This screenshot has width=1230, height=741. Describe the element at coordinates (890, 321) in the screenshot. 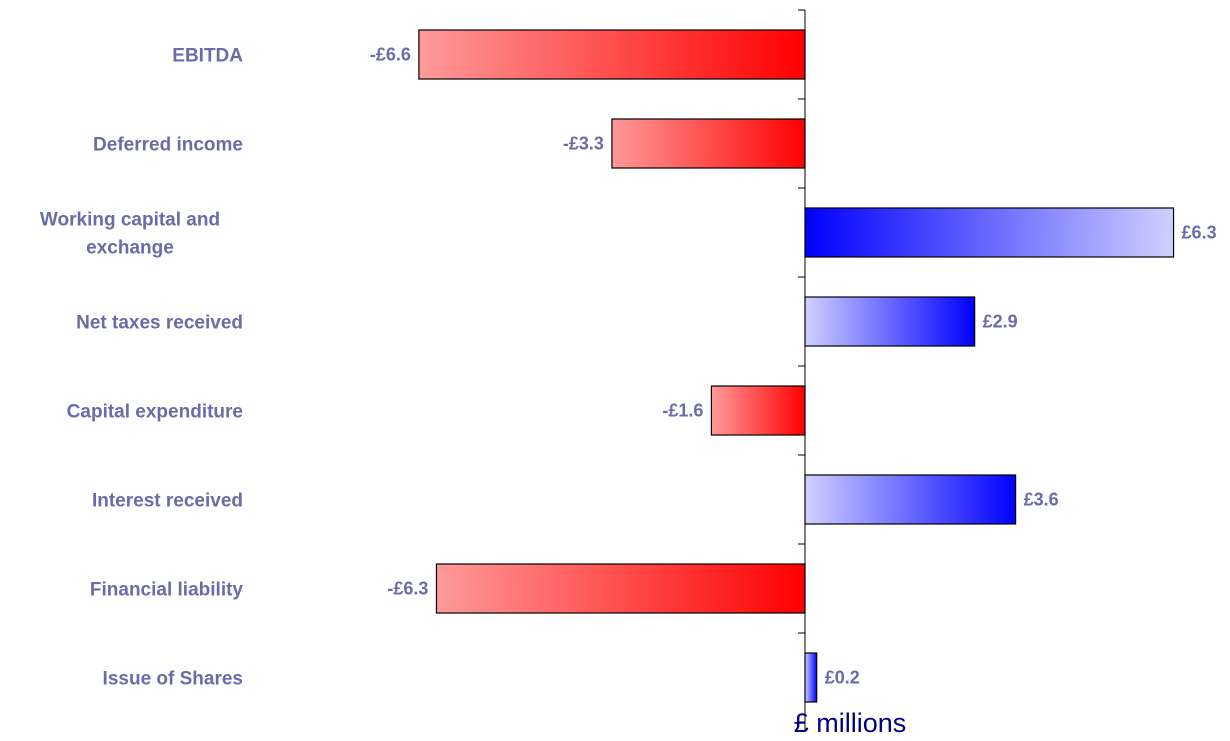

I see `bar-net-taxes-received` at that location.